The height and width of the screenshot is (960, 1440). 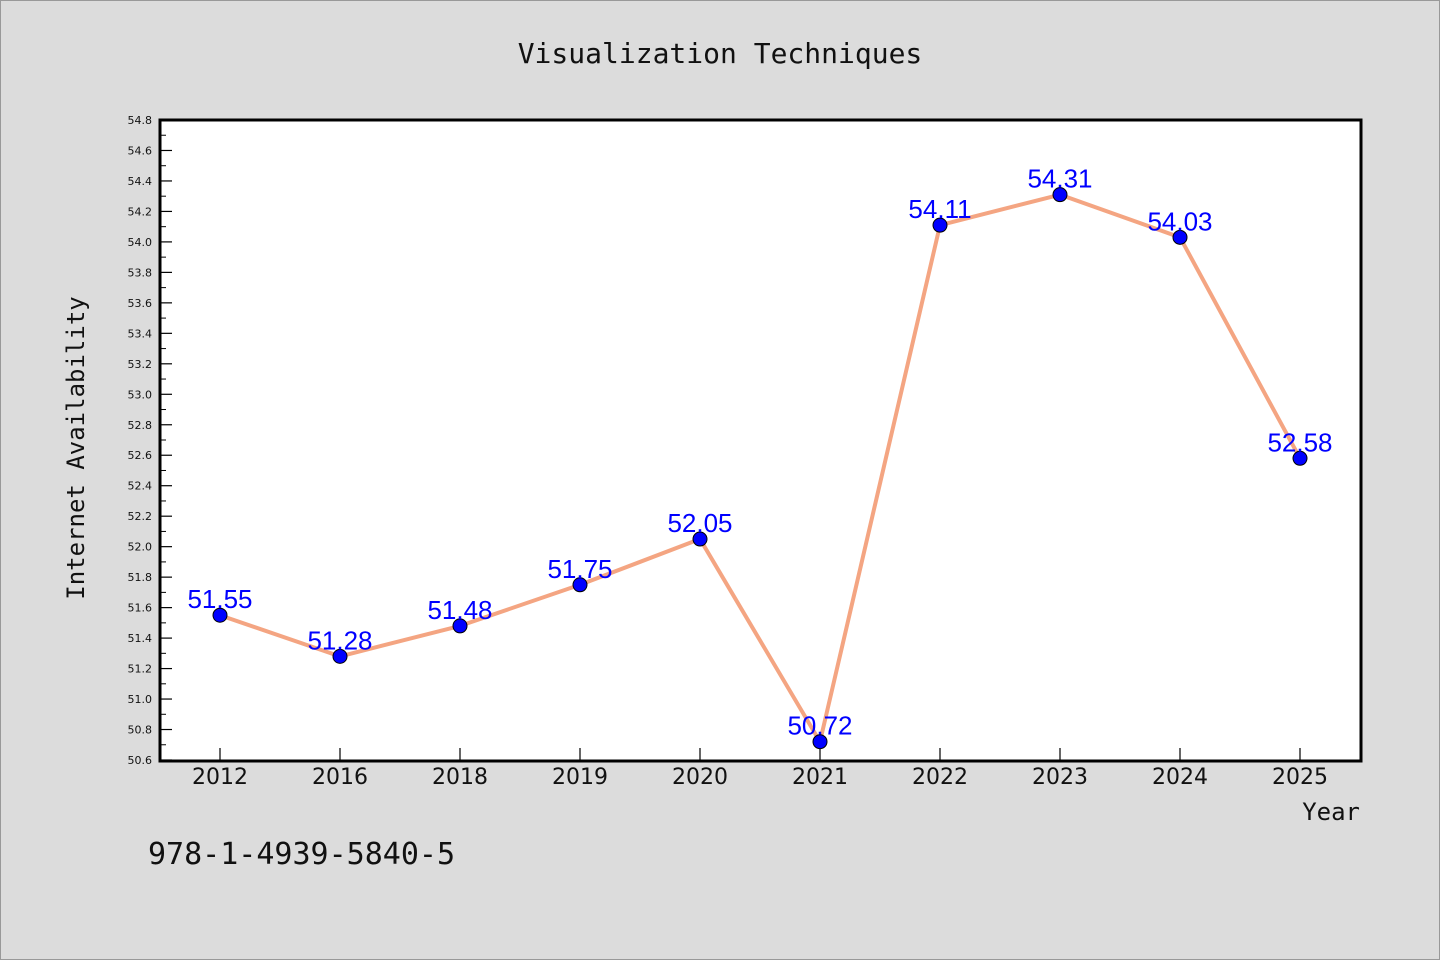 What do you see at coordinates (140, 425) in the screenshot?
I see `y-tick-label: 52.8` at bounding box center [140, 425].